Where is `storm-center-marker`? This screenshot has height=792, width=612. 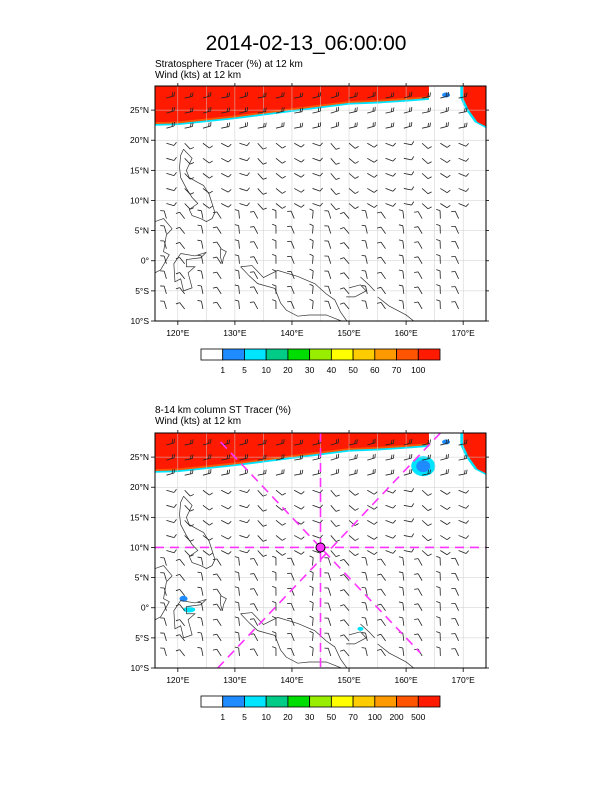
storm-center-marker is located at coordinates (320, 547).